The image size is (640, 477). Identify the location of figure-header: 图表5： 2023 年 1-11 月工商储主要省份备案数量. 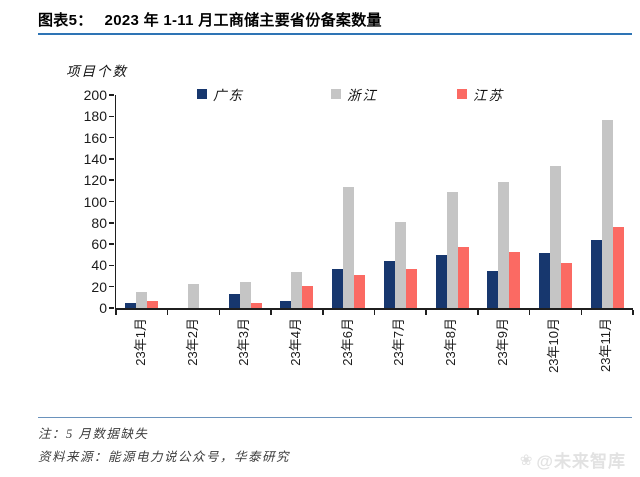
(210, 19).